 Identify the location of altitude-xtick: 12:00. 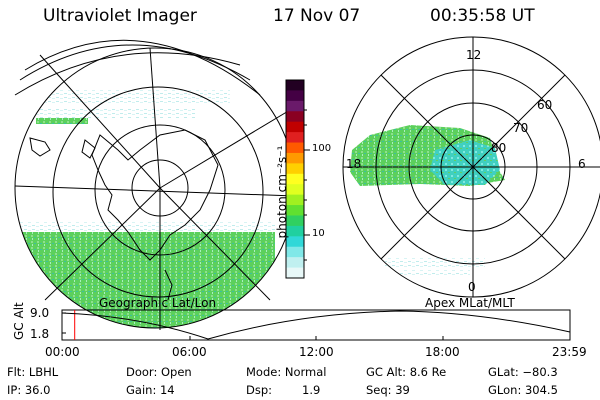
(316, 352).